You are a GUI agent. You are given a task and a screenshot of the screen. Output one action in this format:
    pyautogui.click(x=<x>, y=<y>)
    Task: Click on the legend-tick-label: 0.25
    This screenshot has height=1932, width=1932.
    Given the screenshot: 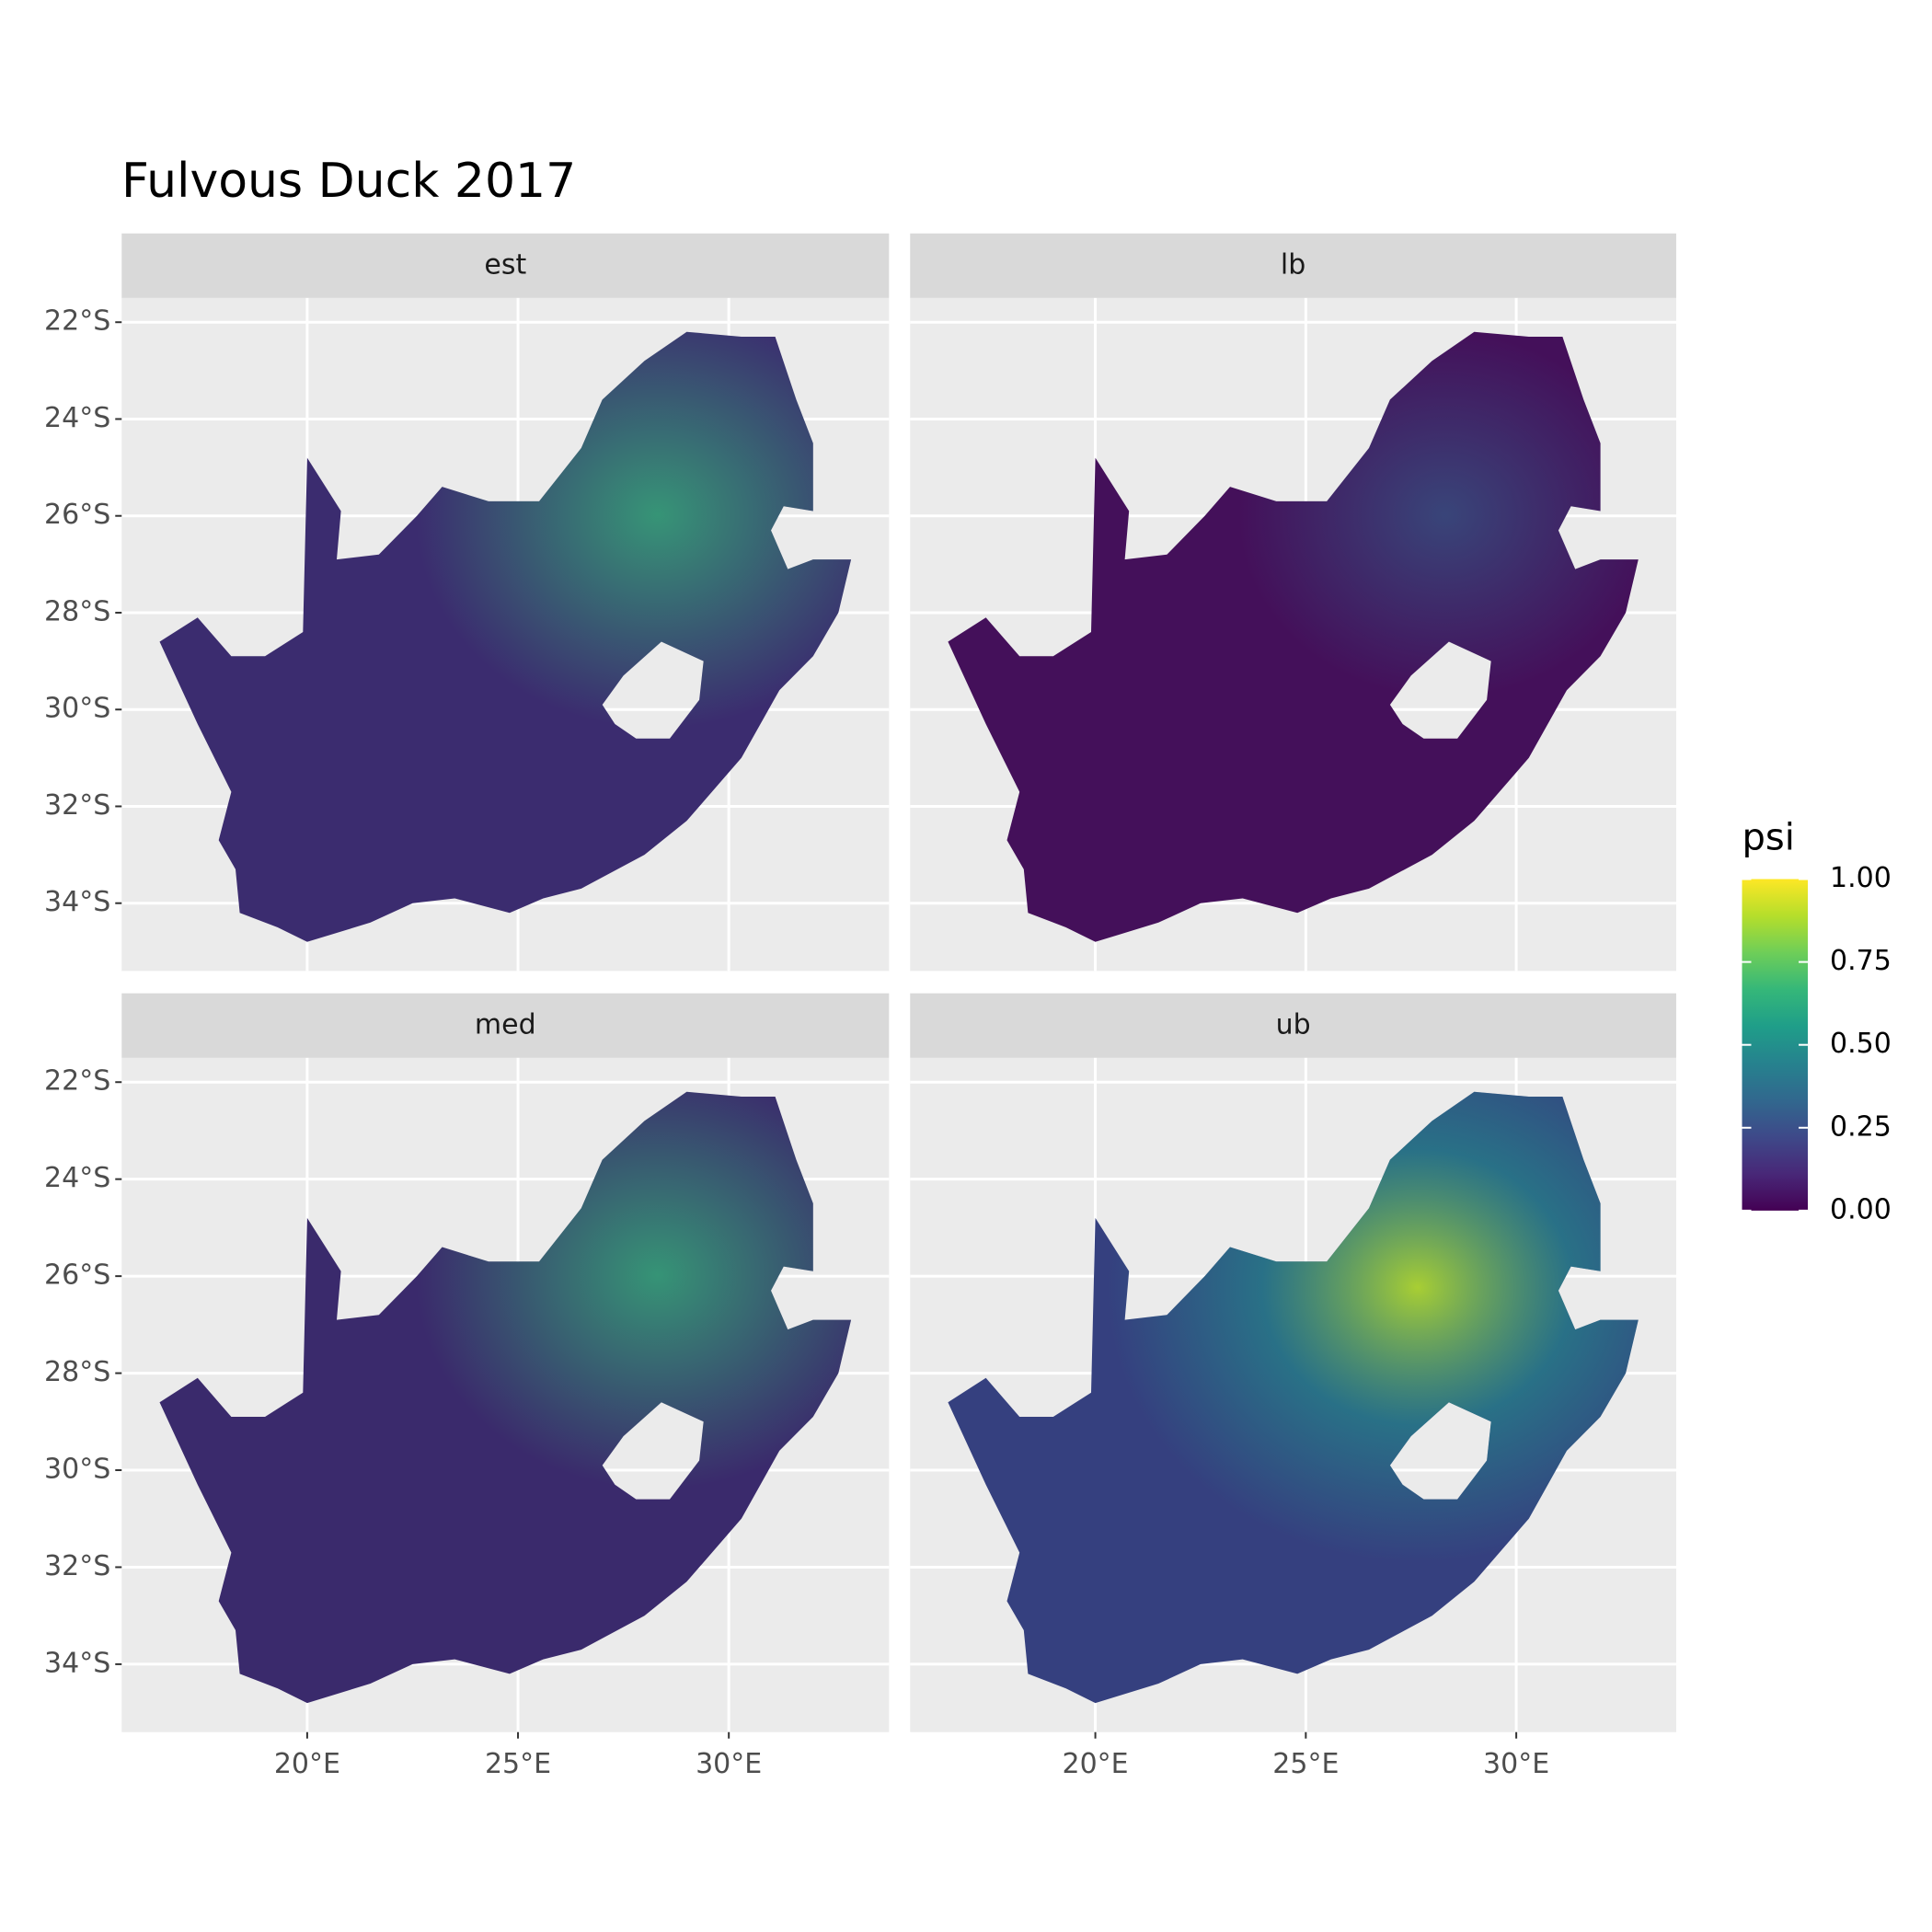 What is the action you would take?
    pyautogui.click(x=1861, y=1126)
    